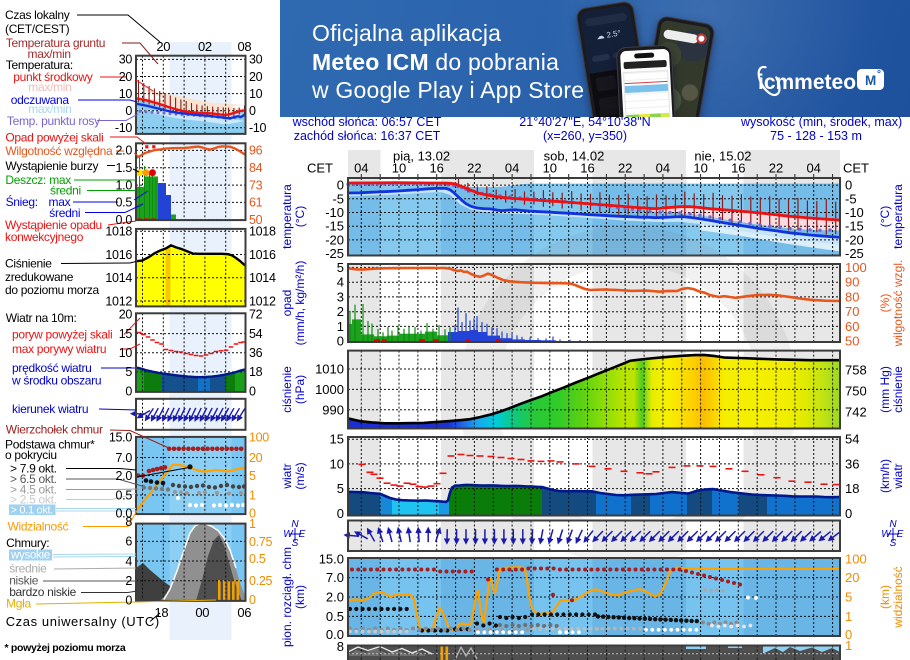 Image resolution: width=910 pixels, height=660 pixels. I want to click on svg-text: 2, so click(340, 311).